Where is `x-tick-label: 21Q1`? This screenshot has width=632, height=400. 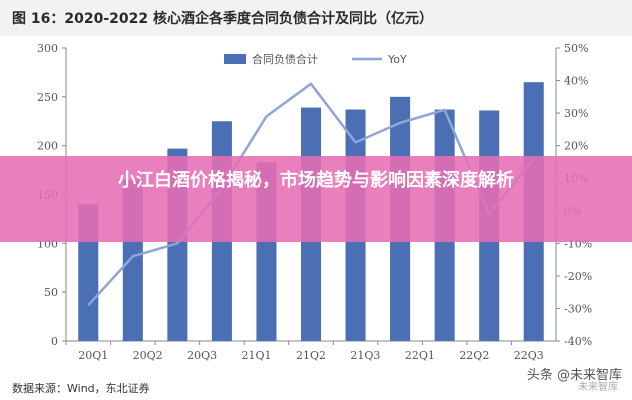 x-tick-label: 21Q1 is located at coordinates (257, 355).